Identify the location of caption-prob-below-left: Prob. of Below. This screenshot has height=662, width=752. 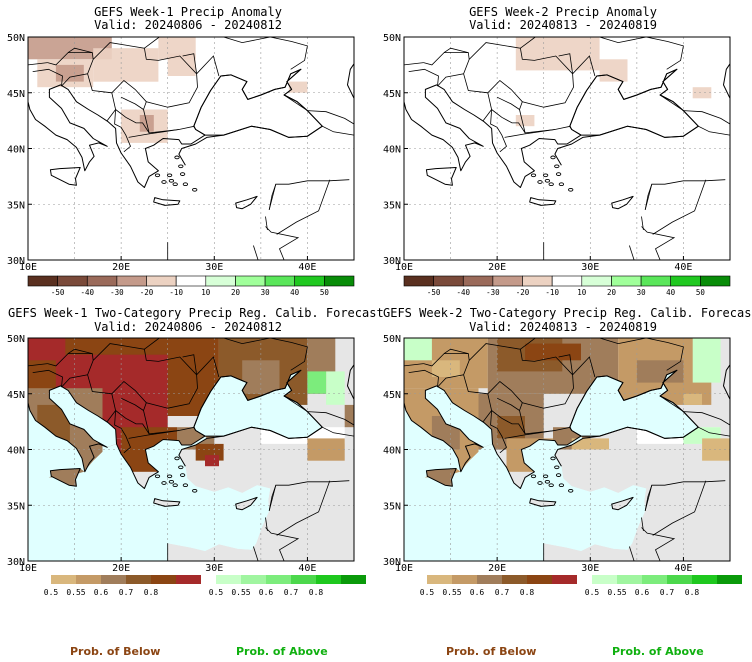
(115, 651).